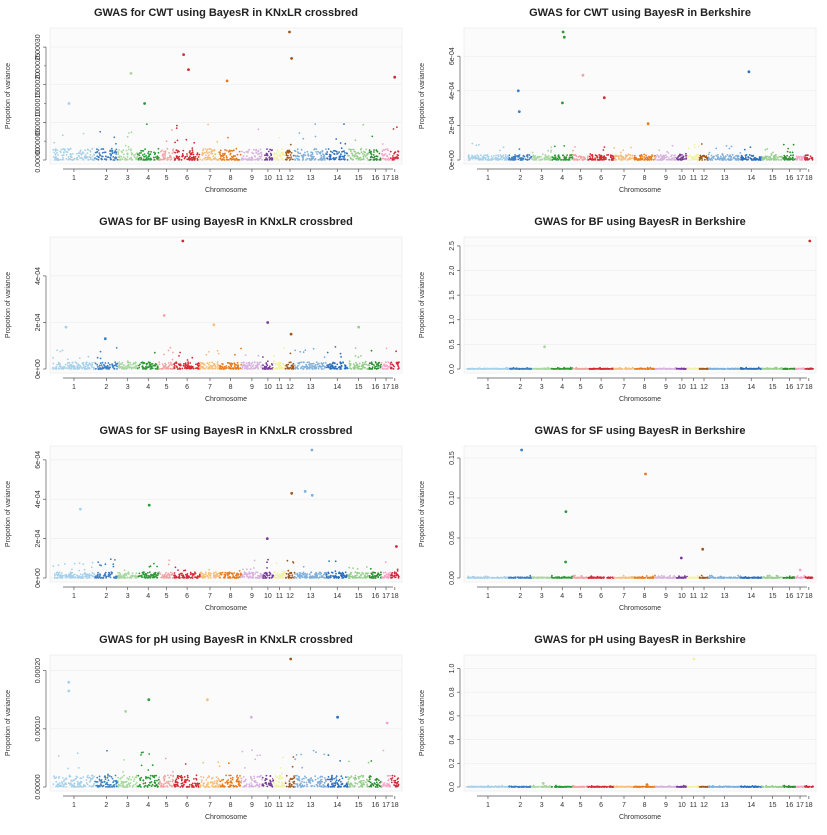 Image resolution: width=827 pixels, height=835 pixels. Describe the element at coordinates (640, 151) in the screenshot. I see `snp-points` at that location.